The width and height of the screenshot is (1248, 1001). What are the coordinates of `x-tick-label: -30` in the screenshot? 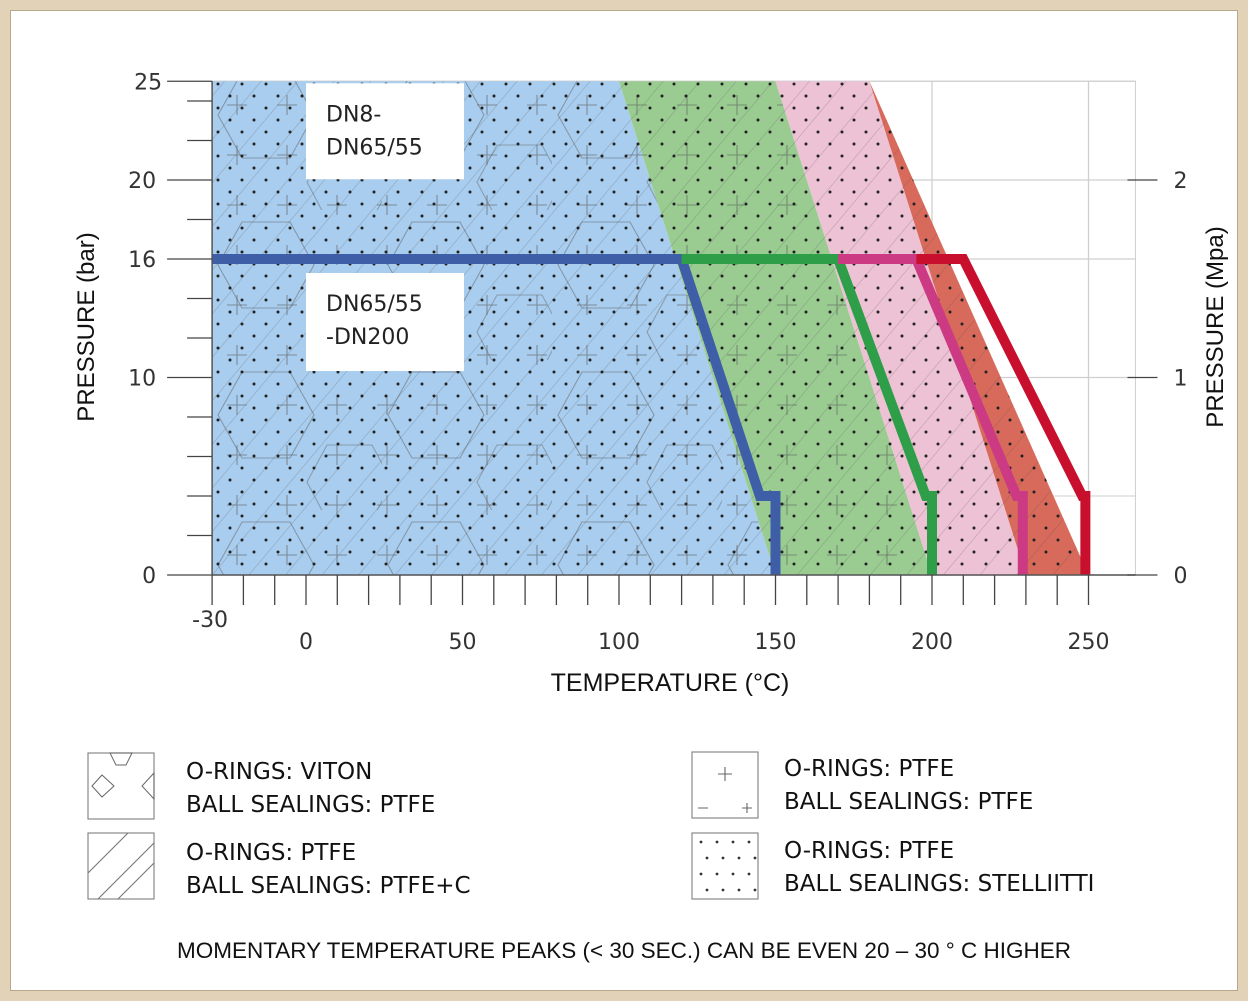 It's located at (210, 620).